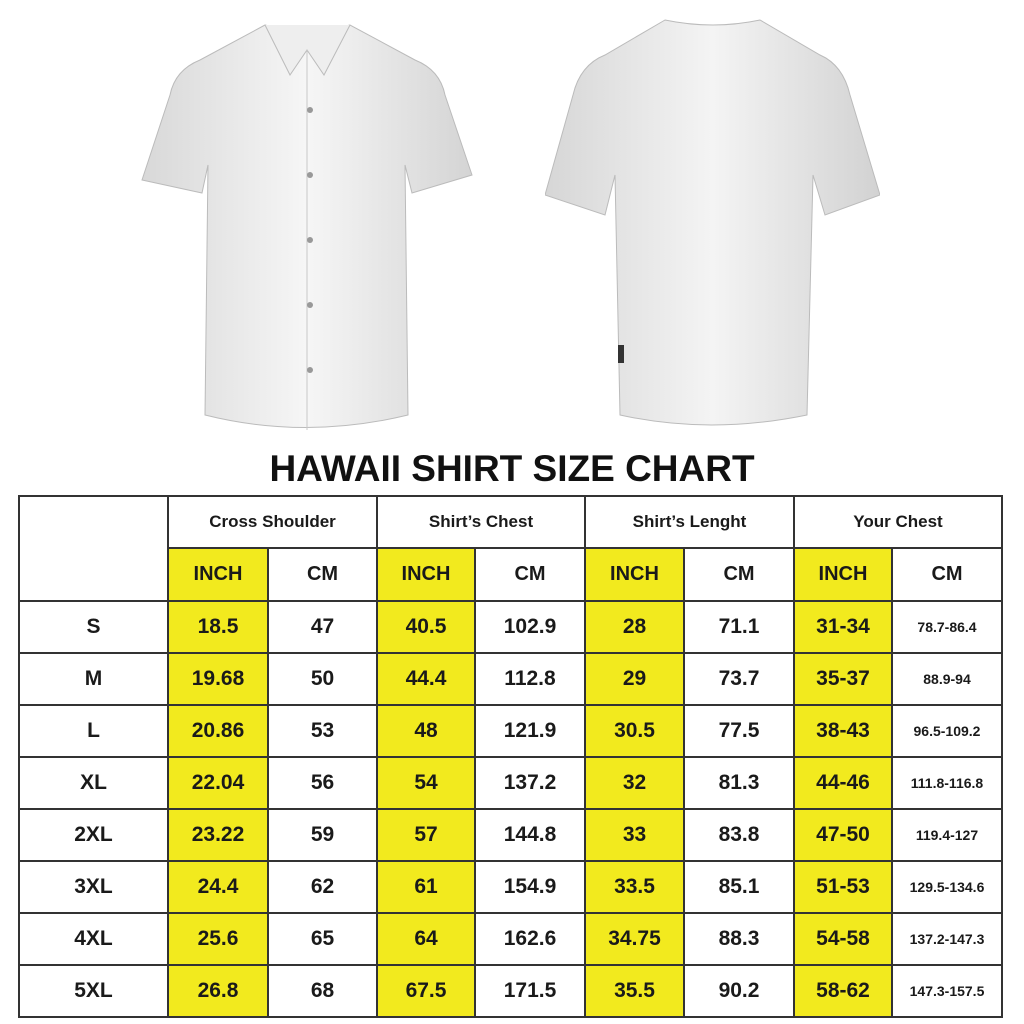 This screenshot has height=1024, width=1024. I want to click on inch-cell: 24.4, so click(218, 887).